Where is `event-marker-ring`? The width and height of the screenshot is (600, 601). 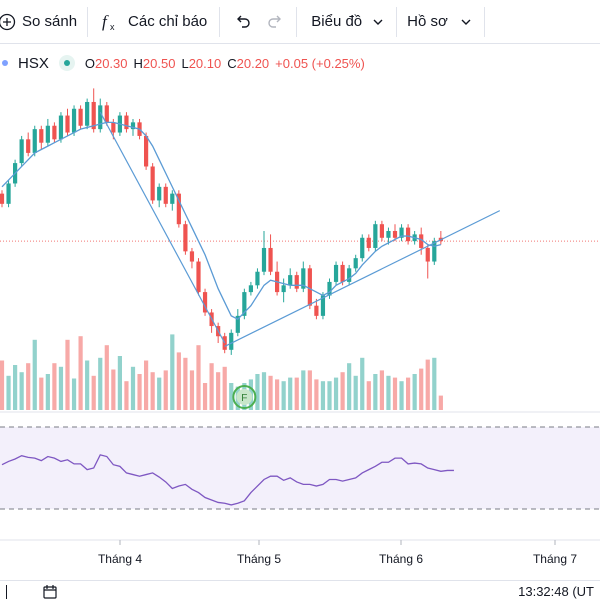
event-marker-ring is located at coordinates (244, 397).